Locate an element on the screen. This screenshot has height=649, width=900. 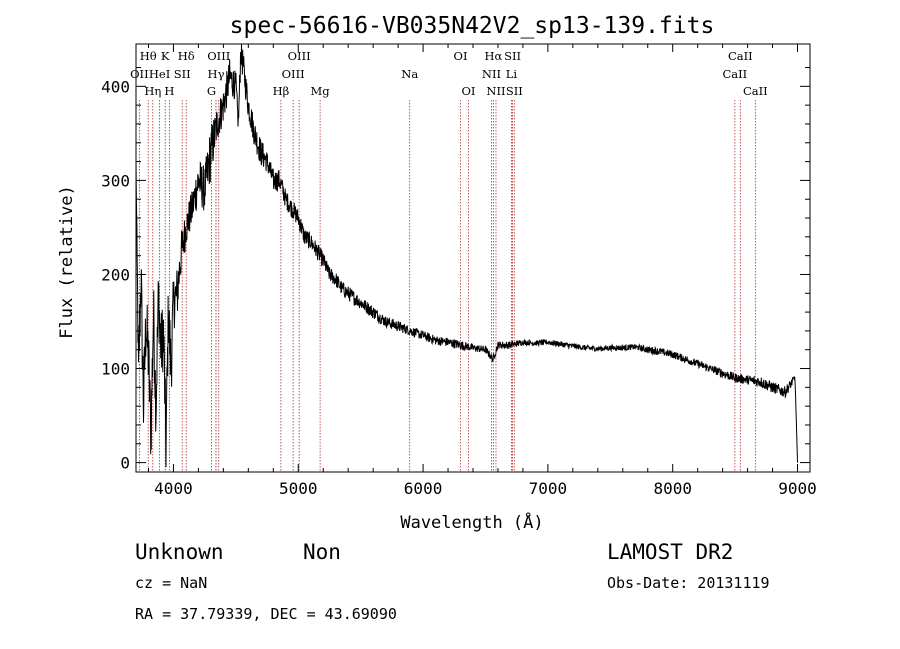
object-subclass: Non is located at coordinates (322, 552).